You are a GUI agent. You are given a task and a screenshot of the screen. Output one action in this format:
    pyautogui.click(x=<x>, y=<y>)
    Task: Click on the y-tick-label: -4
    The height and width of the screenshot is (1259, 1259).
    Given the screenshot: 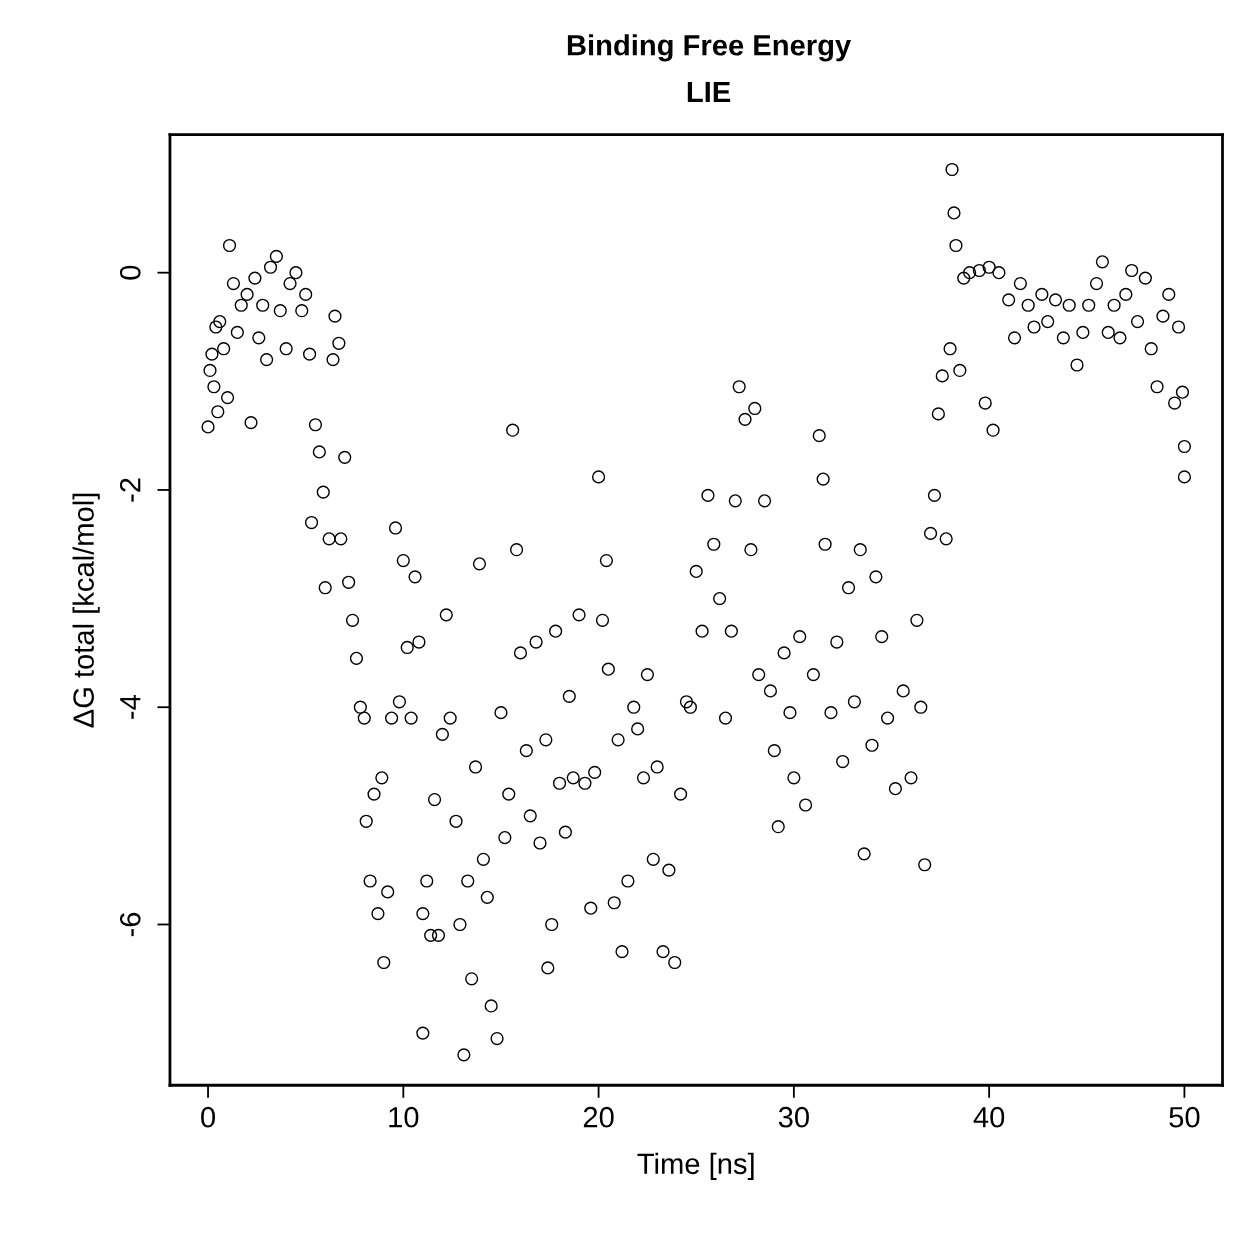 What is the action you would take?
    pyautogui.click(x=130, y=707)
    